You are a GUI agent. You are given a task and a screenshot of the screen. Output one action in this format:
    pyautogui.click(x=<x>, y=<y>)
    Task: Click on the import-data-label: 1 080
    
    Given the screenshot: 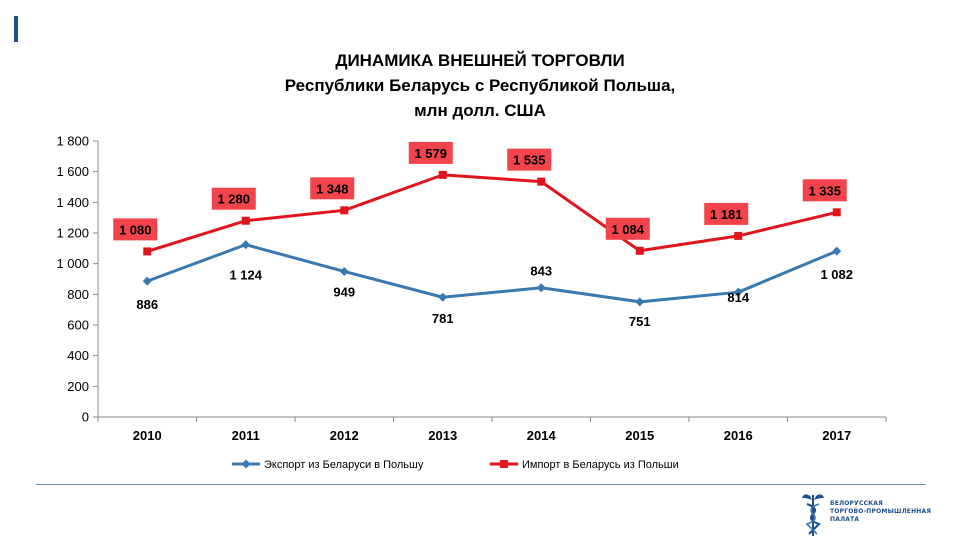 What is the action you would take?
    pyautogui.click(x=135, y=229)
    